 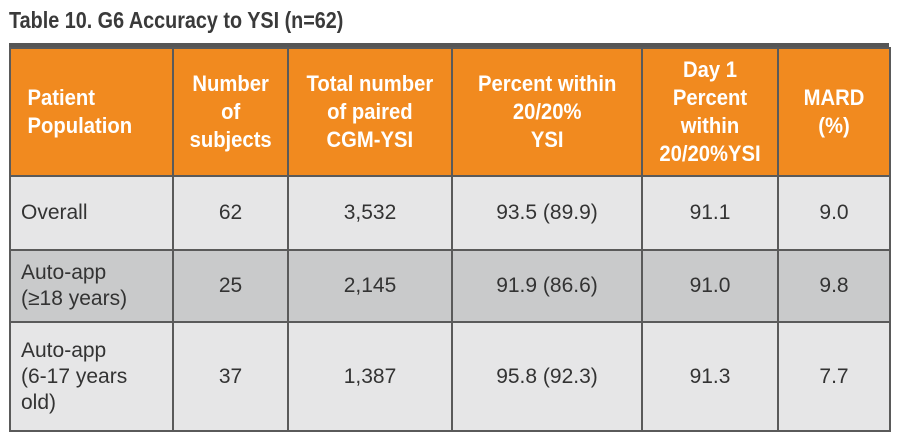 I want to click on cell-day1: 91.0, so click(x=710, y=286).